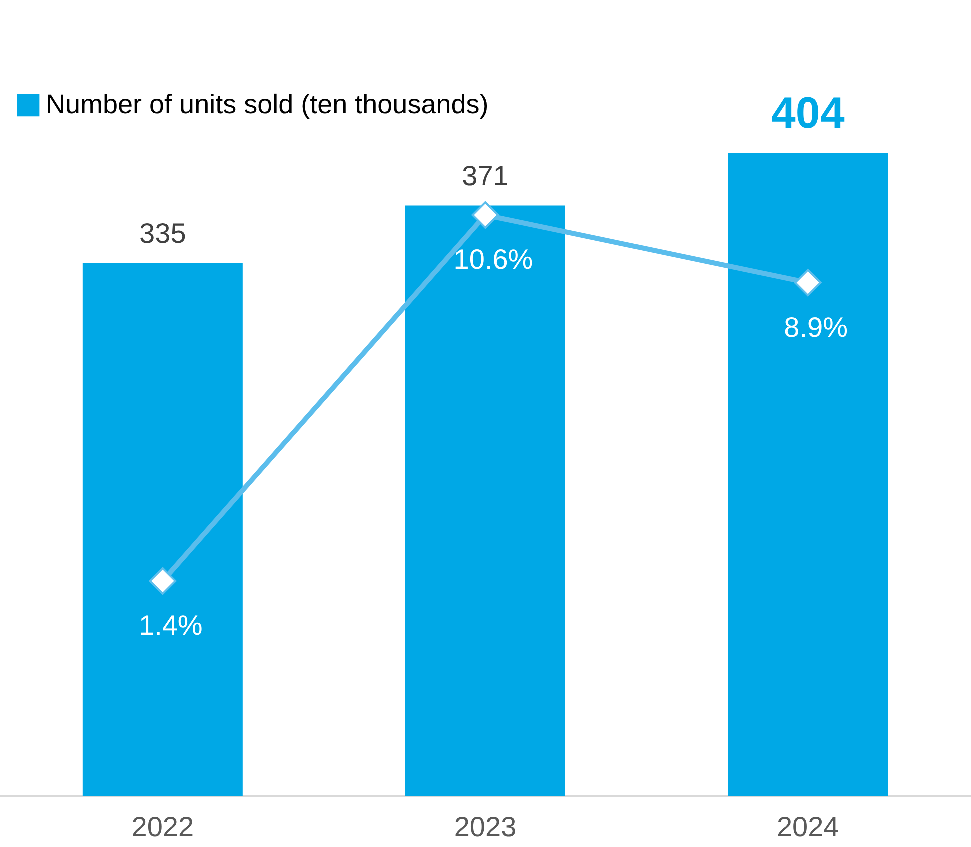  What do you see at coordinates (163, 233) in the screenshot?
I see `data-label: 335` at bounding box center [163, 233].